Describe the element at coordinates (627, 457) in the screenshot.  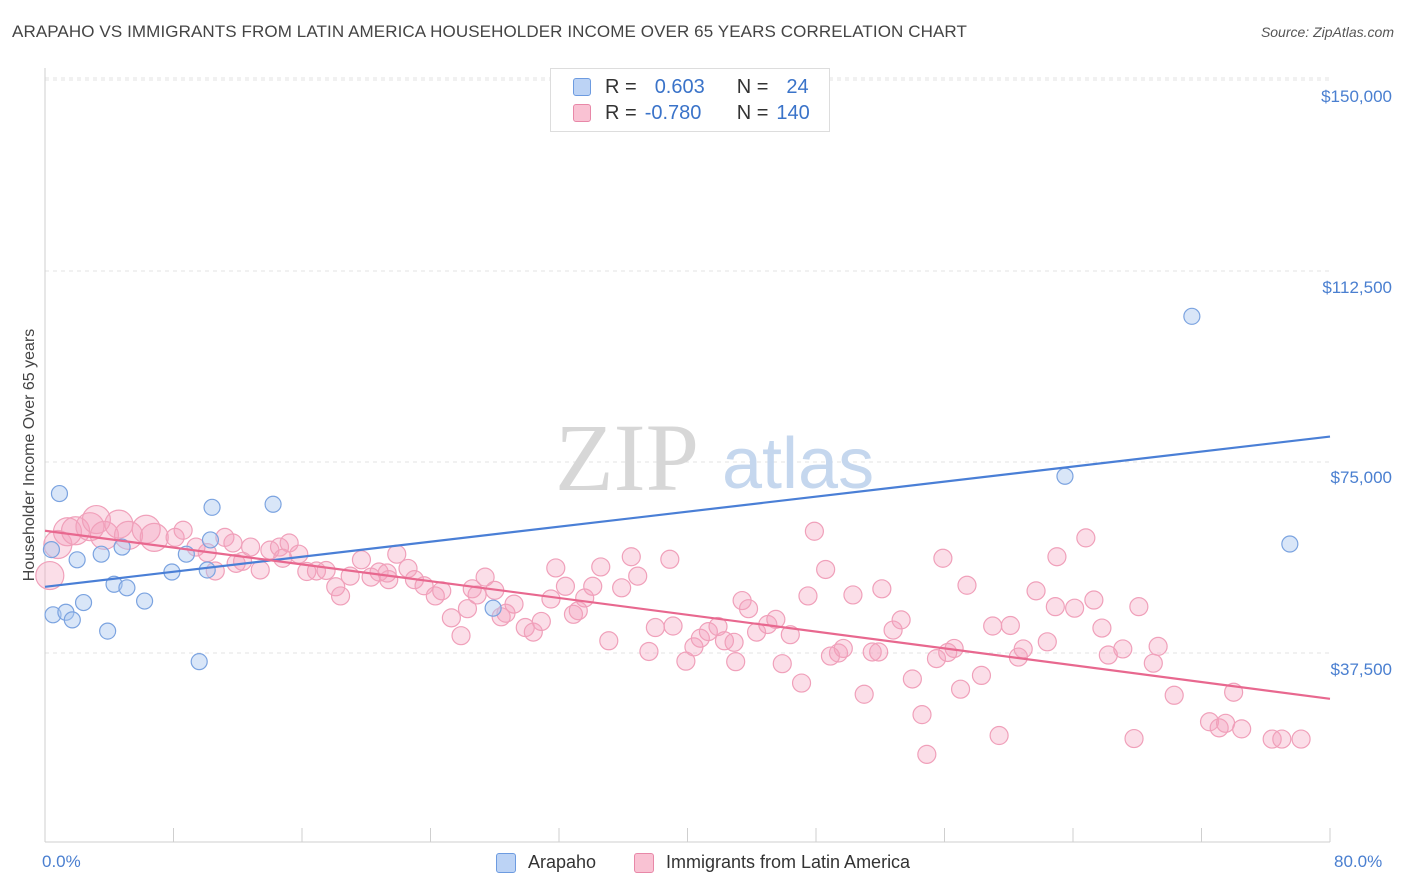
I see `watermark-zip: ZIP` at that location.